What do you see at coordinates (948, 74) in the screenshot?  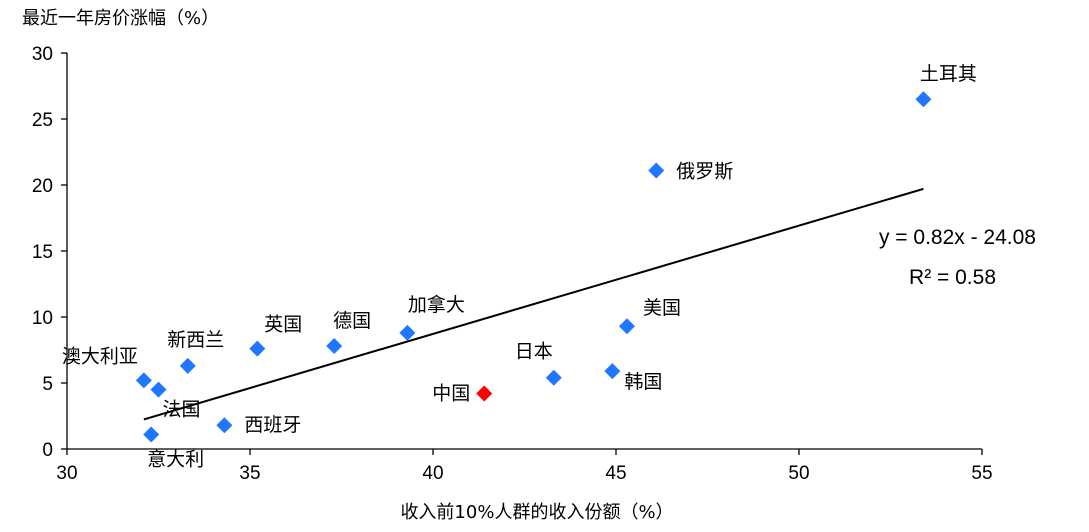 I see `data-point-label: 土耳其` at bounding box center [948, 74].